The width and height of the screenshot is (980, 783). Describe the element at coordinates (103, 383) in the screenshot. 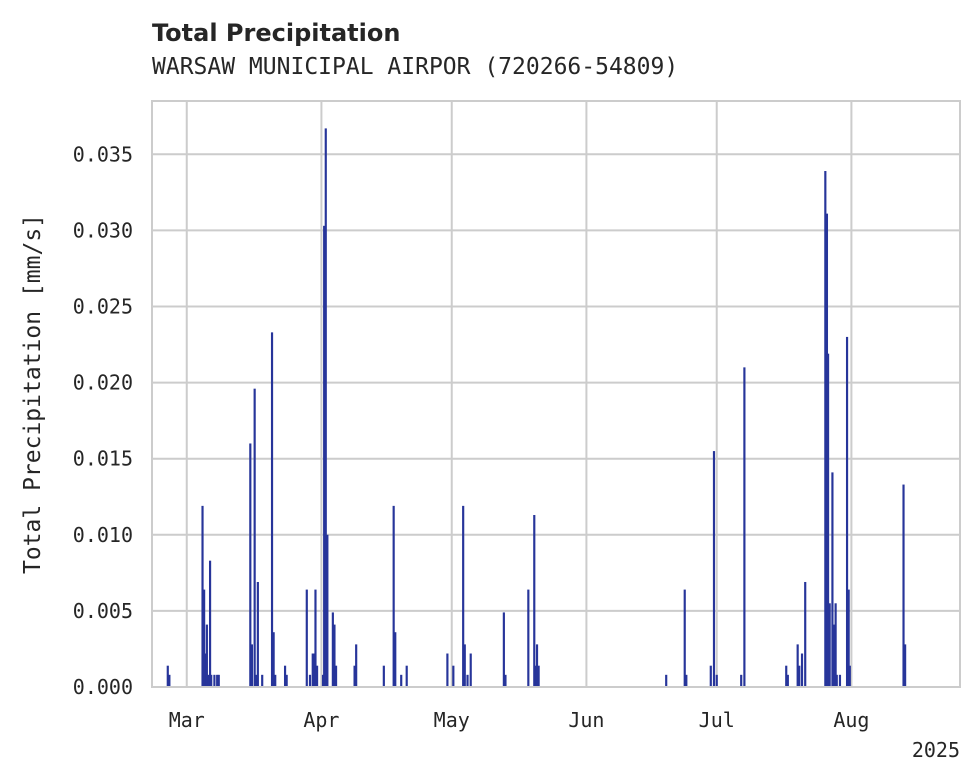

I see `y-tick-label: 0.020` at that location.